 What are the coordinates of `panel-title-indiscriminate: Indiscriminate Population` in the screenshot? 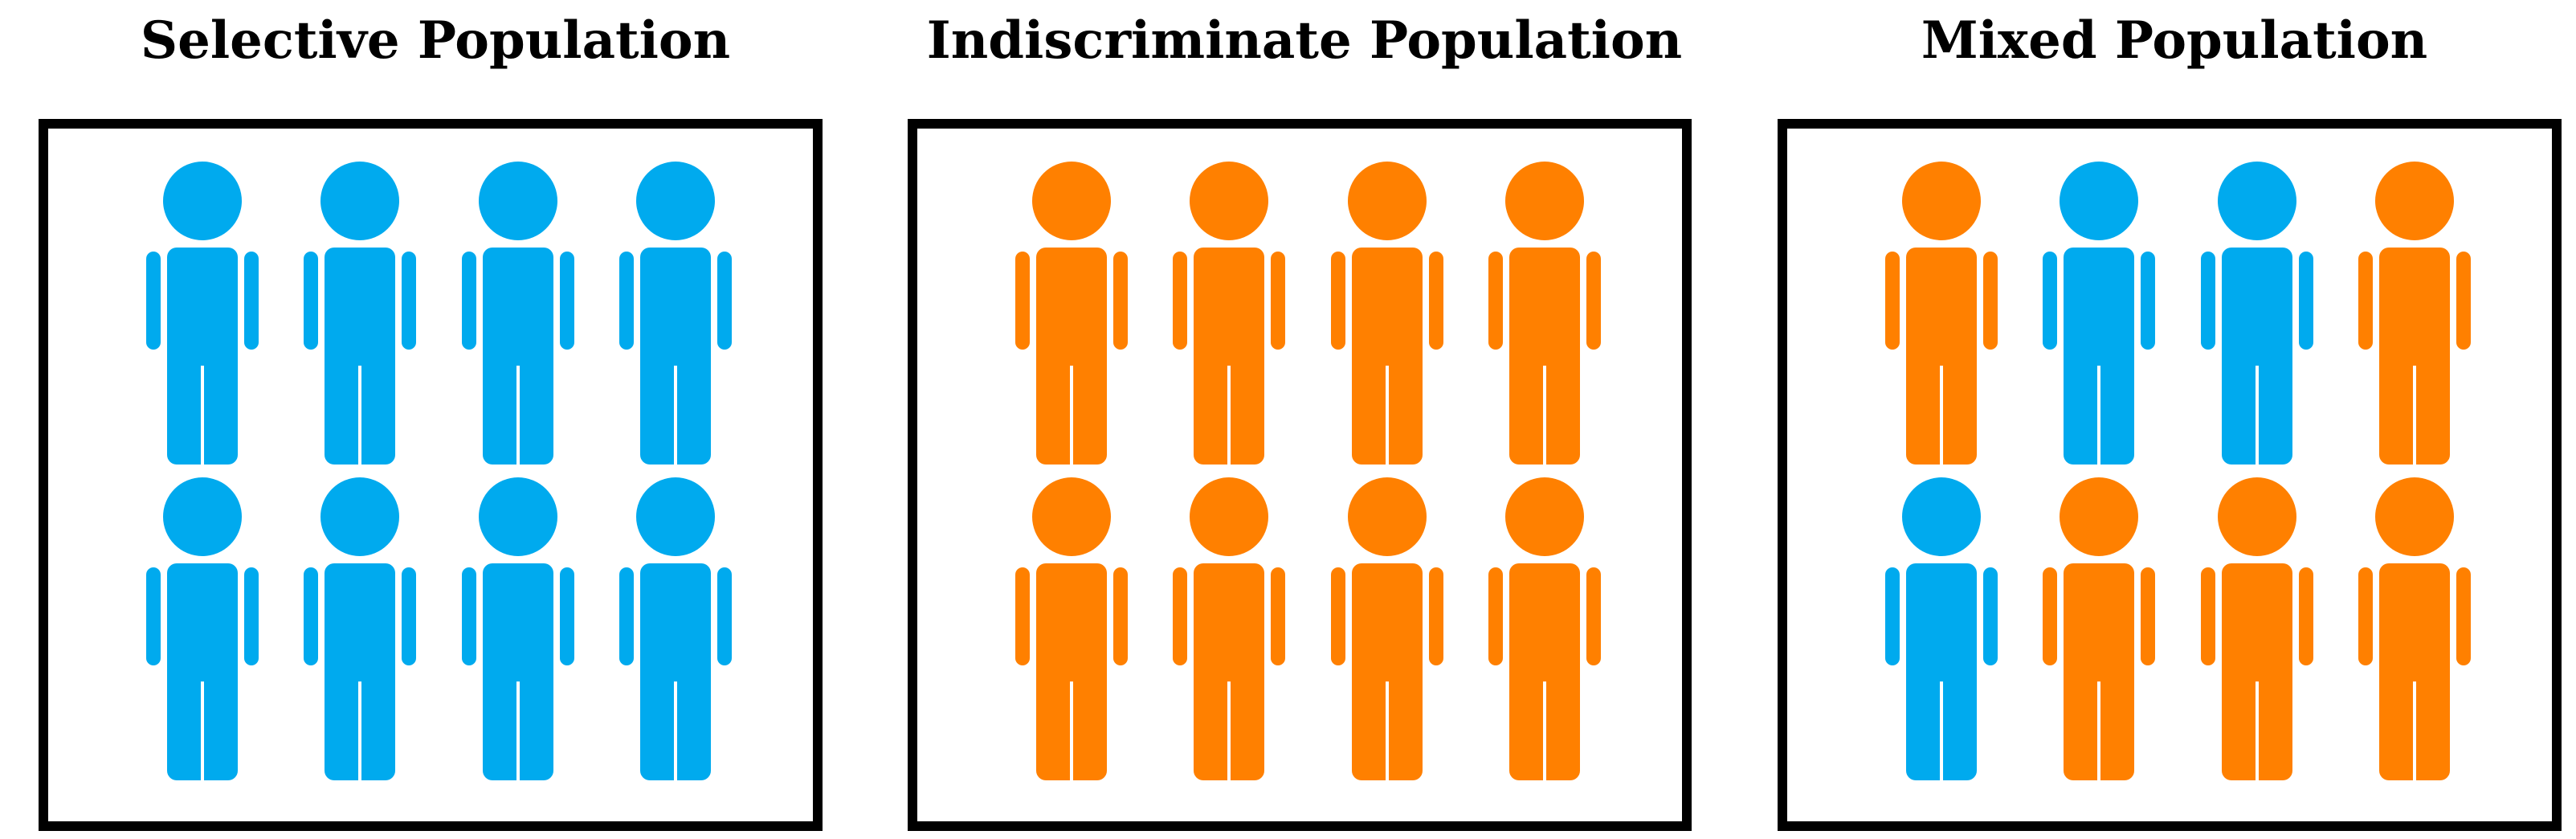 It's located at (1304, 40).